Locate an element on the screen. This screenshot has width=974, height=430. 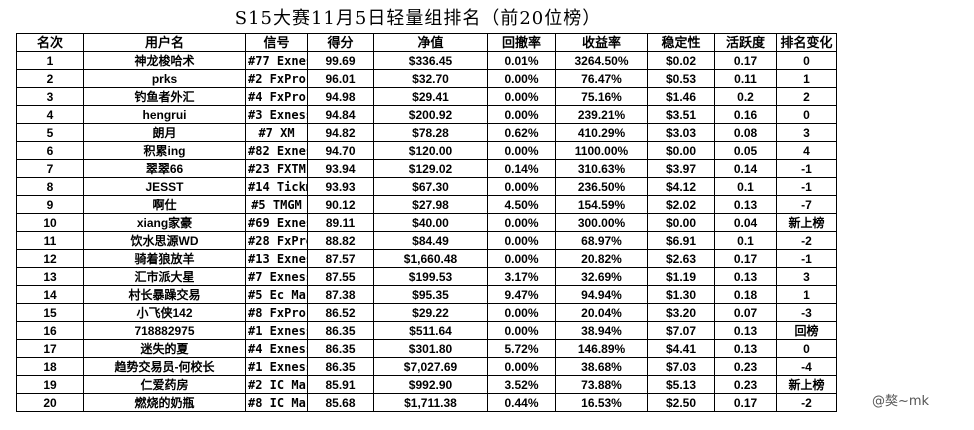
cell-return: 146.89% is located at coordinates (601, 348).